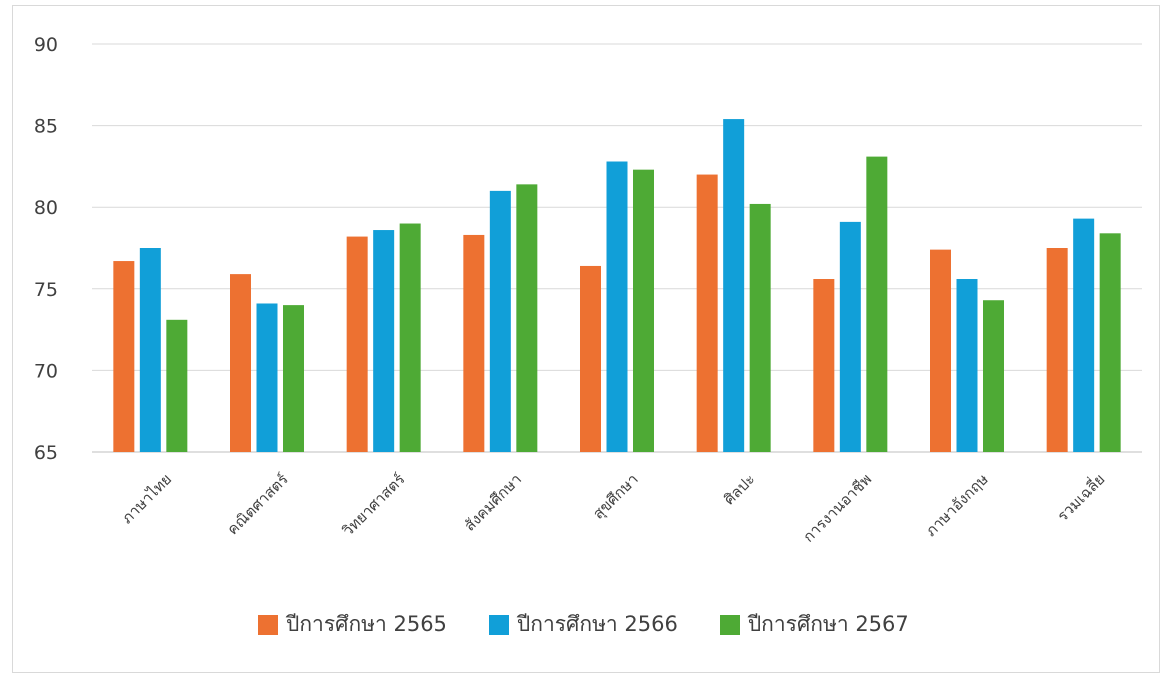 Image resolution: width=1172 pixels, height=675 pixels. Describe the element at coordinates (46, 208) in the screenshot. I see `y-tick-label: 80` at that location.